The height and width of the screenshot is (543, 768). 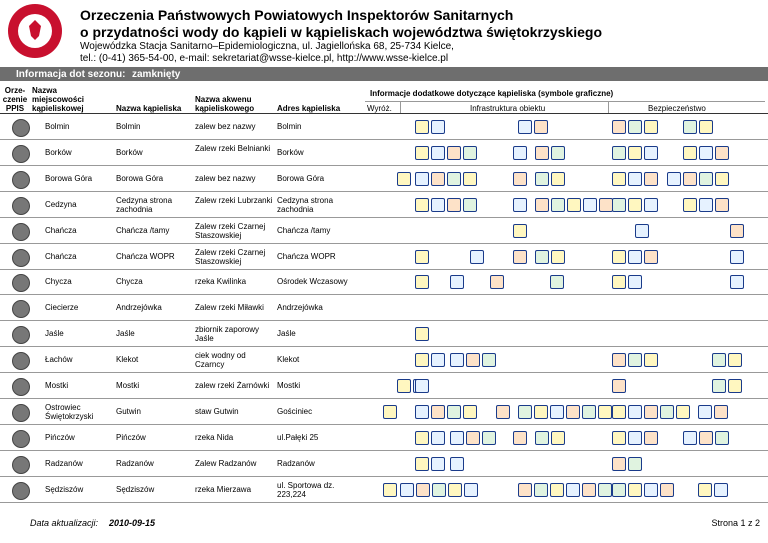 I want to click on header-line, so click(x=384, y=113).